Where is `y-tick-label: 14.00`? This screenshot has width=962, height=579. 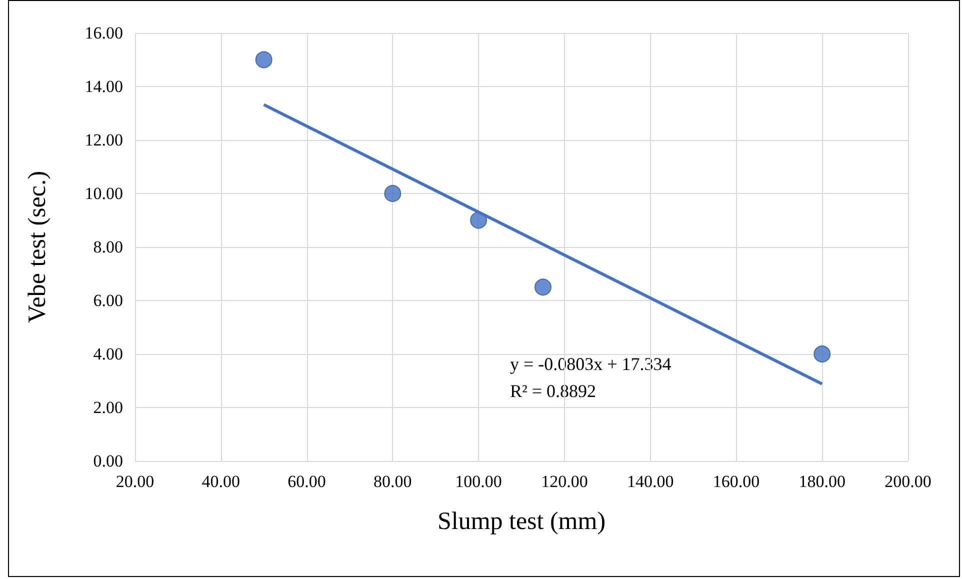 y-tick-label: 14.00 is located at coordinates (103, 86).